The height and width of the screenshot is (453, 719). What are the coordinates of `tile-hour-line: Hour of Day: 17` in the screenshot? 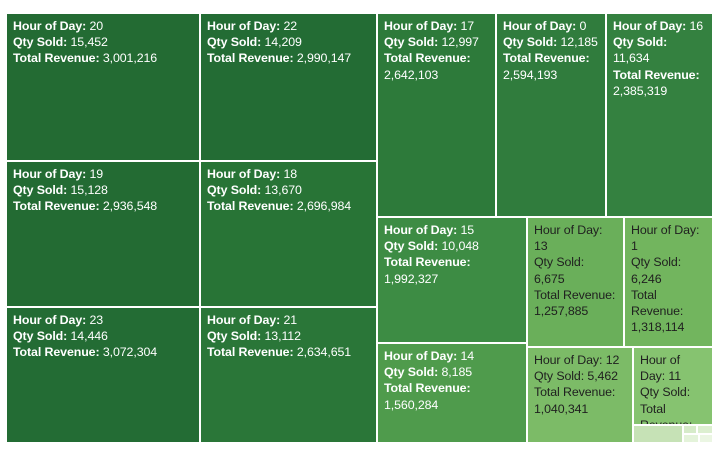 It's located at (436, 26).